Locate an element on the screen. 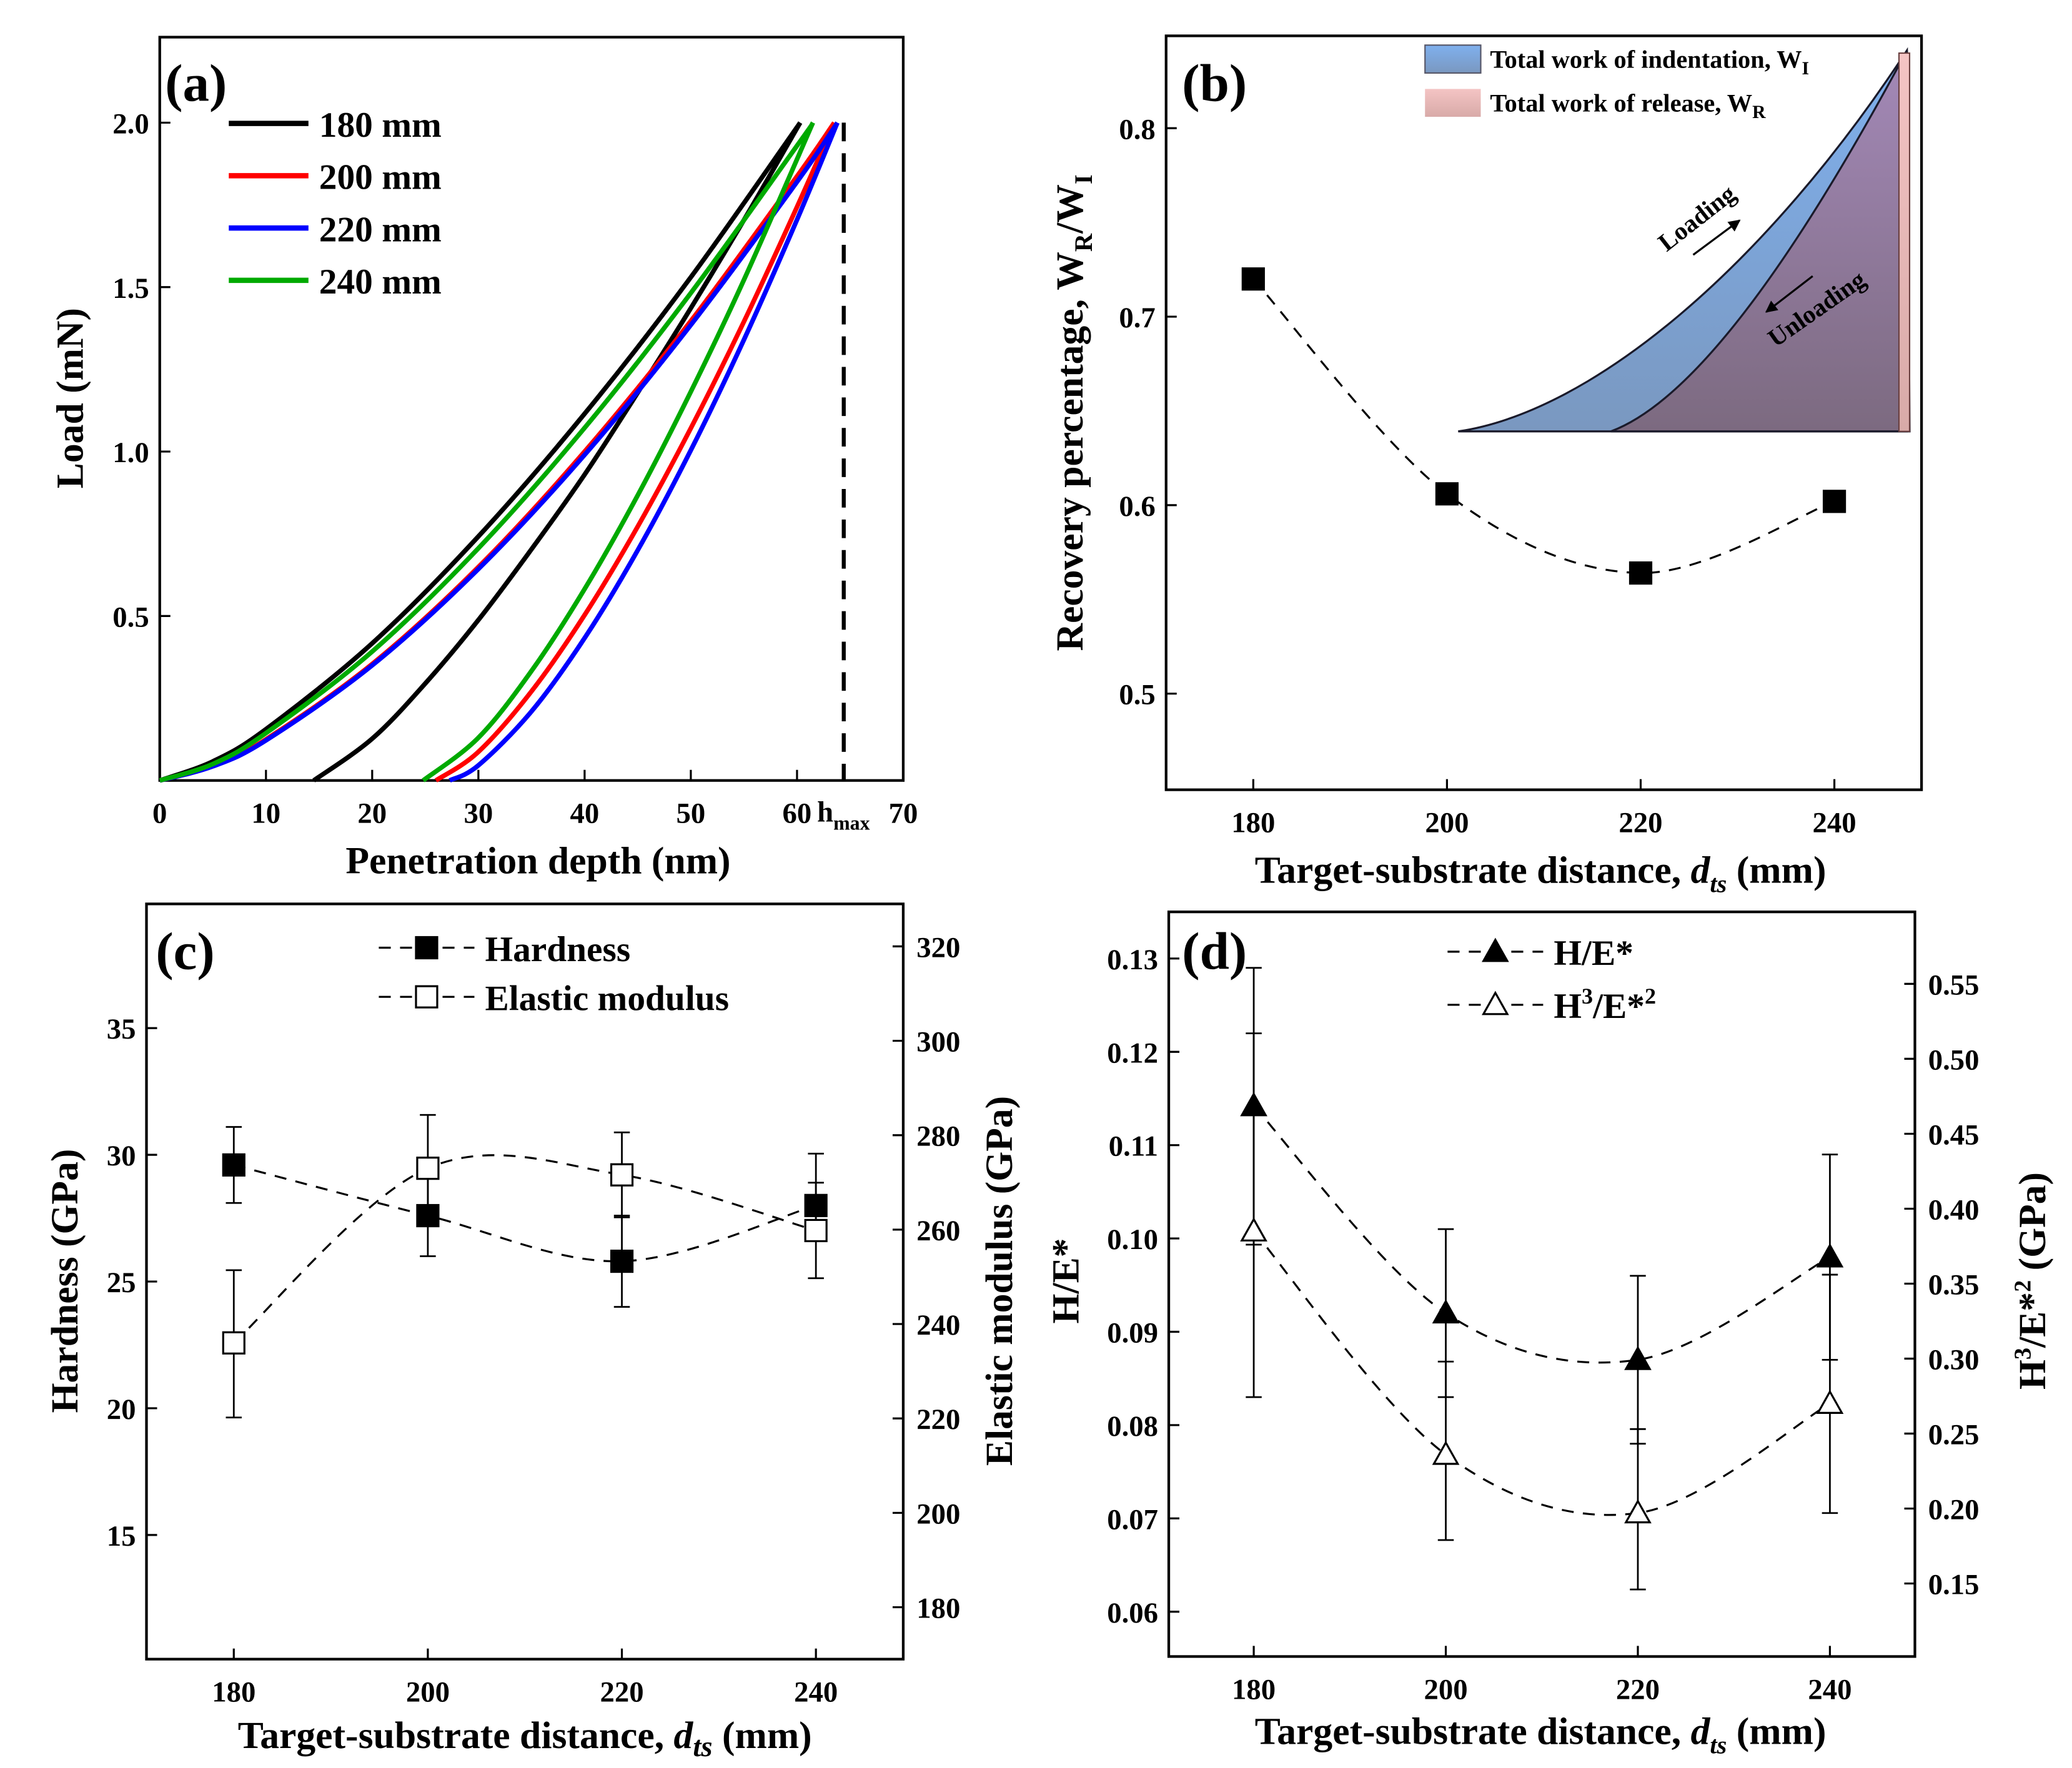  b-x-axis-title: Target-substrate distance, dts (mm) is located at coordinates (1541, 873).